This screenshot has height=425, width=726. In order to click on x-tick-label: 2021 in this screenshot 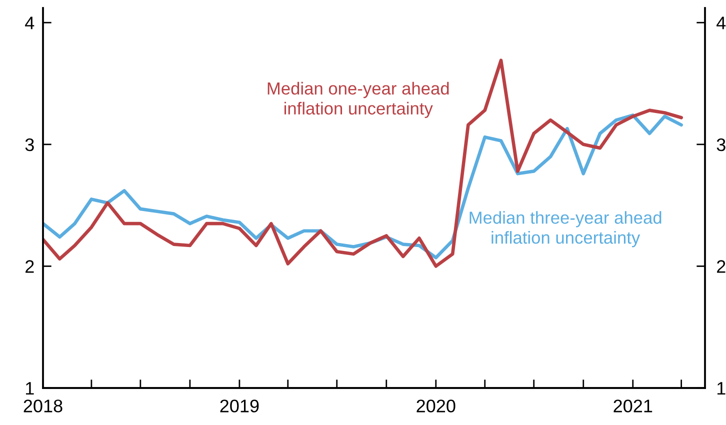, I will do `click(633, 406)`.